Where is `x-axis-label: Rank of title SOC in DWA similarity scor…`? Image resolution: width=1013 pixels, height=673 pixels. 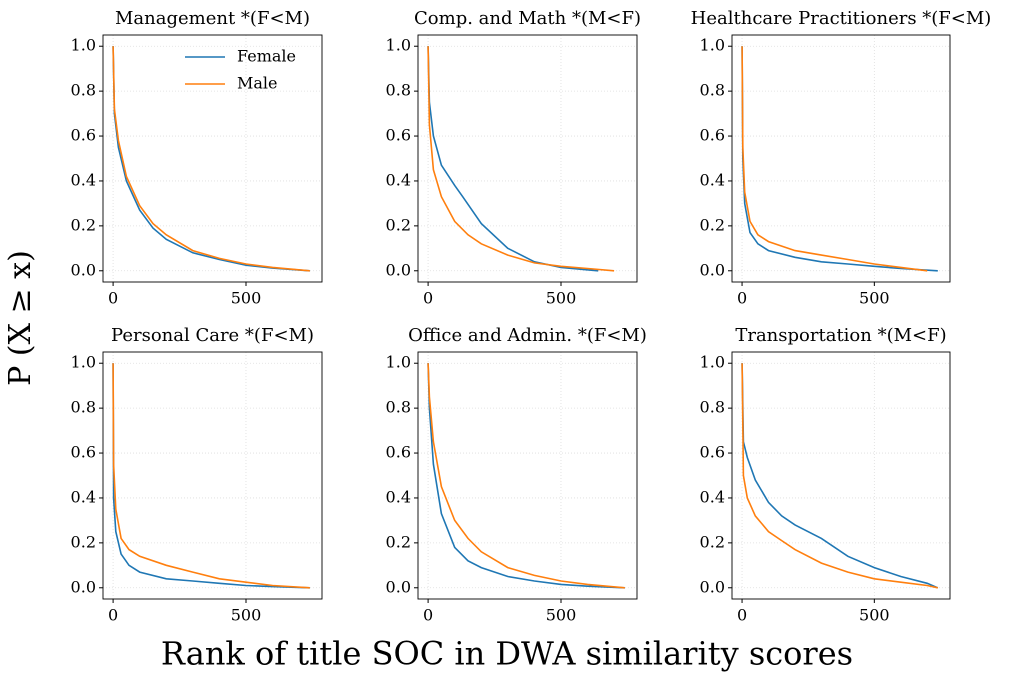
x-axis-label: Rank of title SOC in DWA similarity scor… is located at coordinates (507, 654).